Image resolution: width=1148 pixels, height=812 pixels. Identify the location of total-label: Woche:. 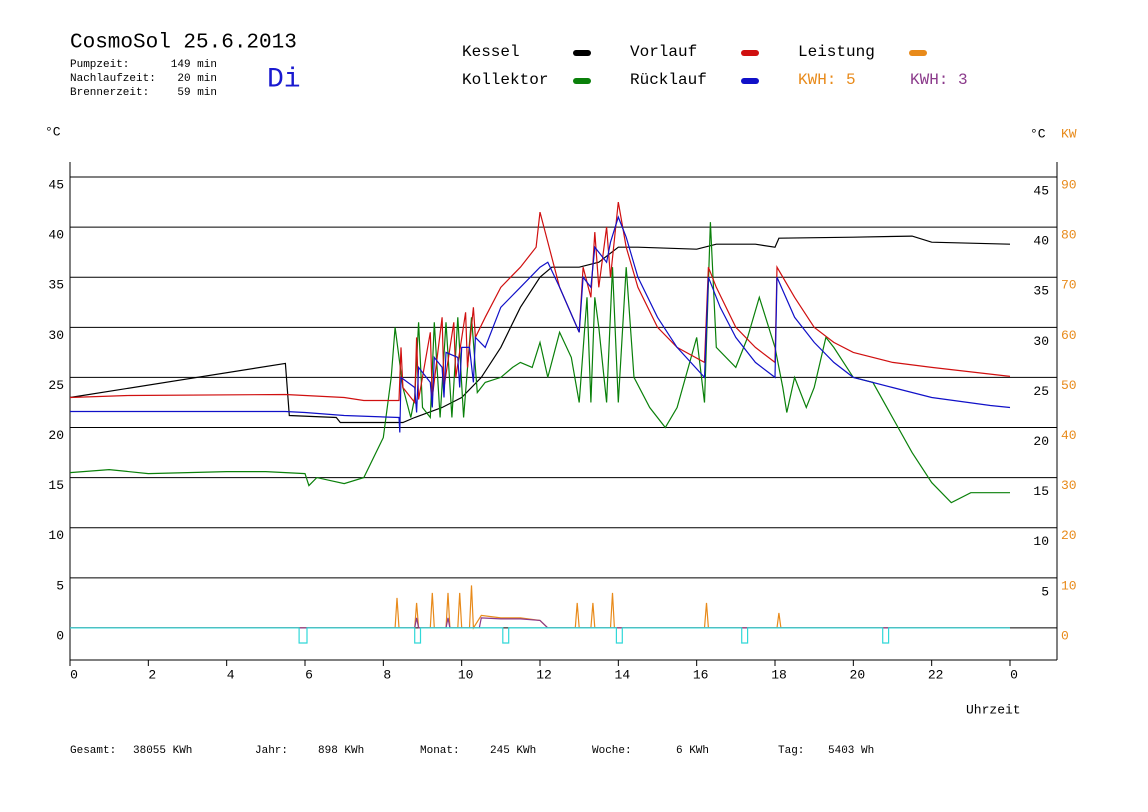
(612, 751).